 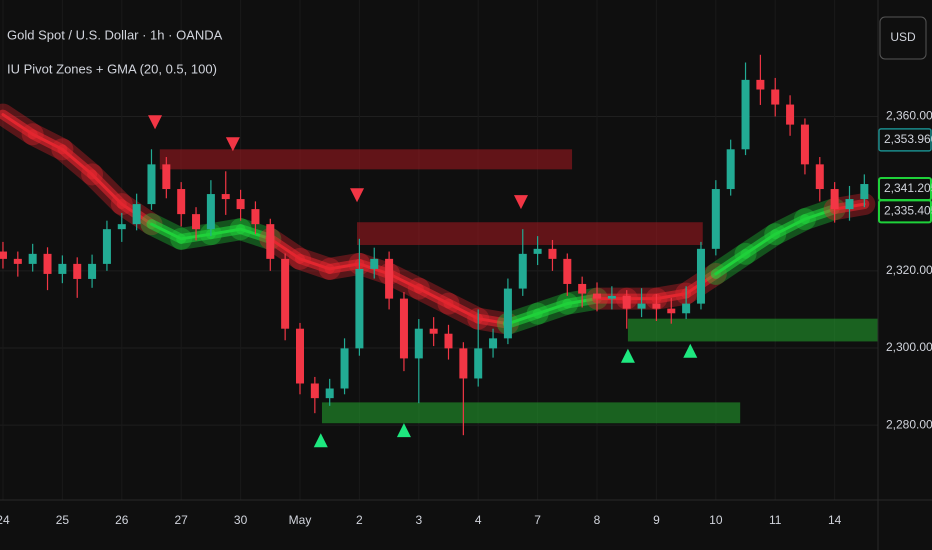 I want to click on price-label: 2,335.405, so click(x=908, y=211).